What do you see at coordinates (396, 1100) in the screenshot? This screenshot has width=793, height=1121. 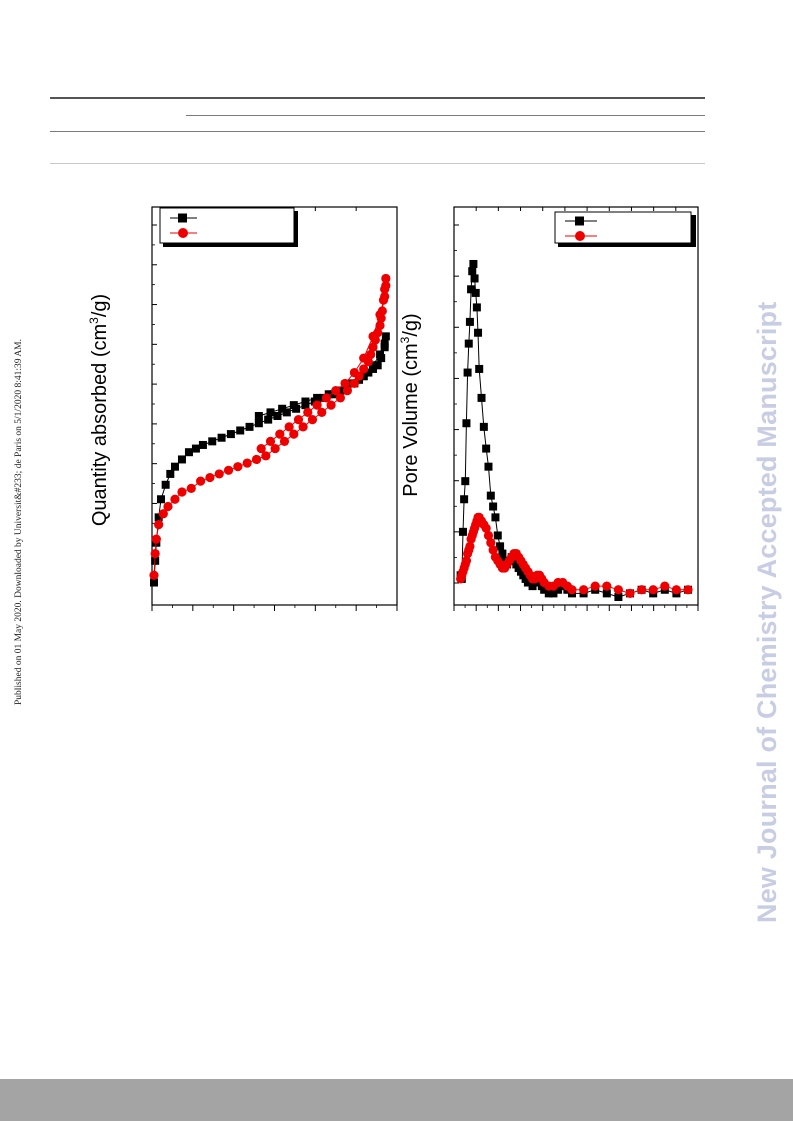 I see `footer-bar` at bounding box center [396, 1100].